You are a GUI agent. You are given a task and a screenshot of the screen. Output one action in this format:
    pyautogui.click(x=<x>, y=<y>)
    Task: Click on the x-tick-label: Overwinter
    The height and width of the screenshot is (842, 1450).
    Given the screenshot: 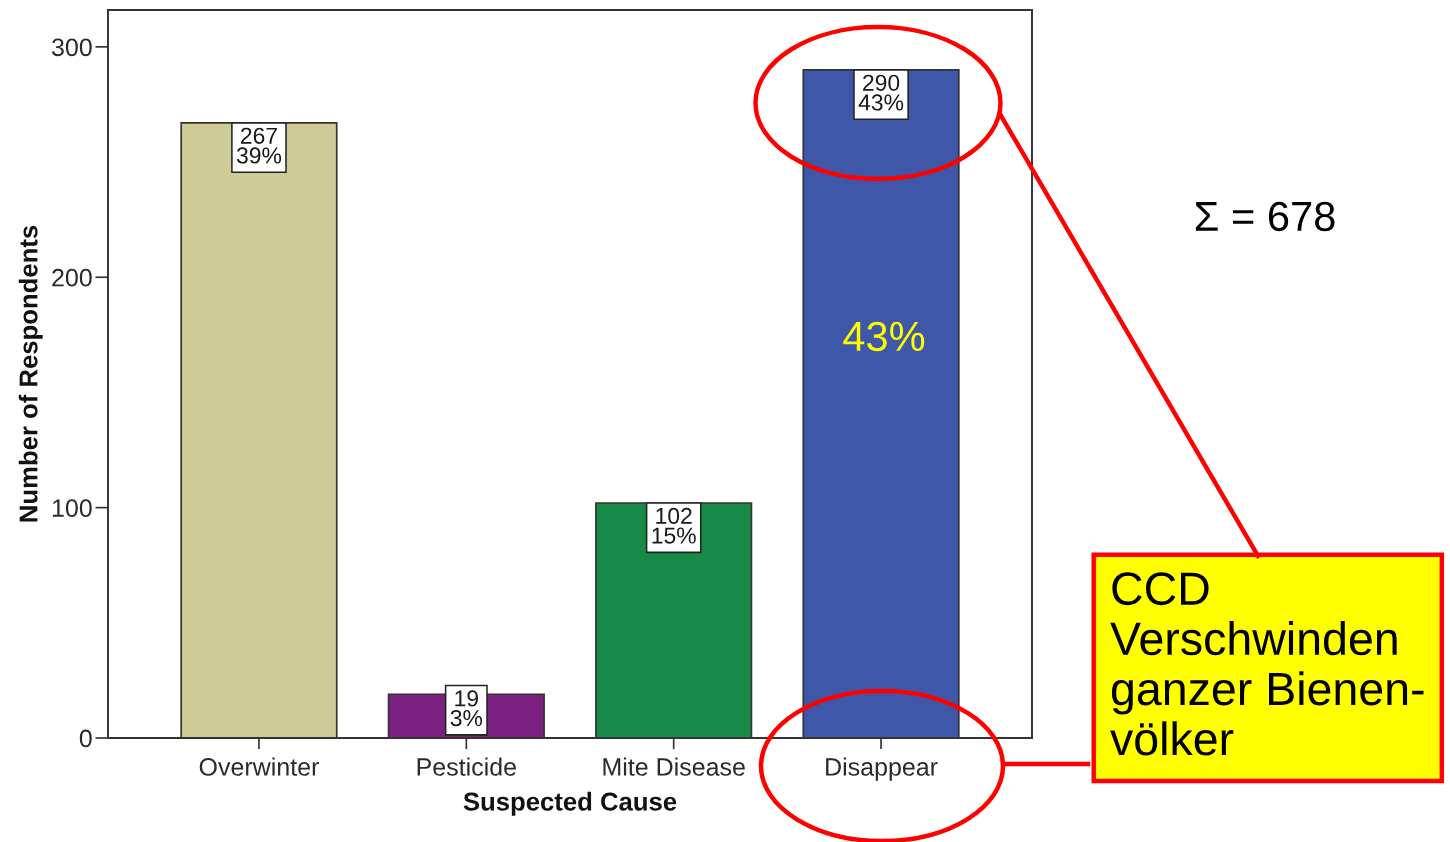 What is the action you would take?
    pyautogui.click(x=259, y=766)
    